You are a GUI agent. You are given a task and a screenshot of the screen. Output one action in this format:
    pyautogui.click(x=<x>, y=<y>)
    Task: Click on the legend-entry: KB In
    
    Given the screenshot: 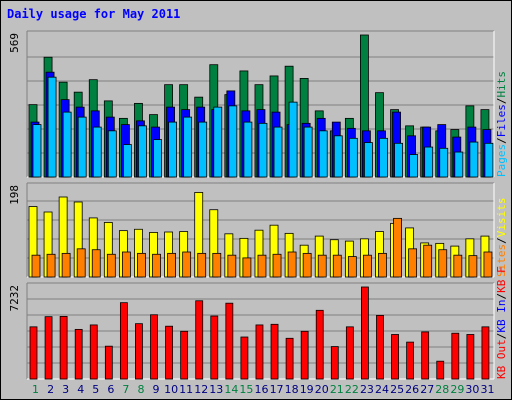 What is the action you would take?
    pyautogui.click(x=501, y=316)
    